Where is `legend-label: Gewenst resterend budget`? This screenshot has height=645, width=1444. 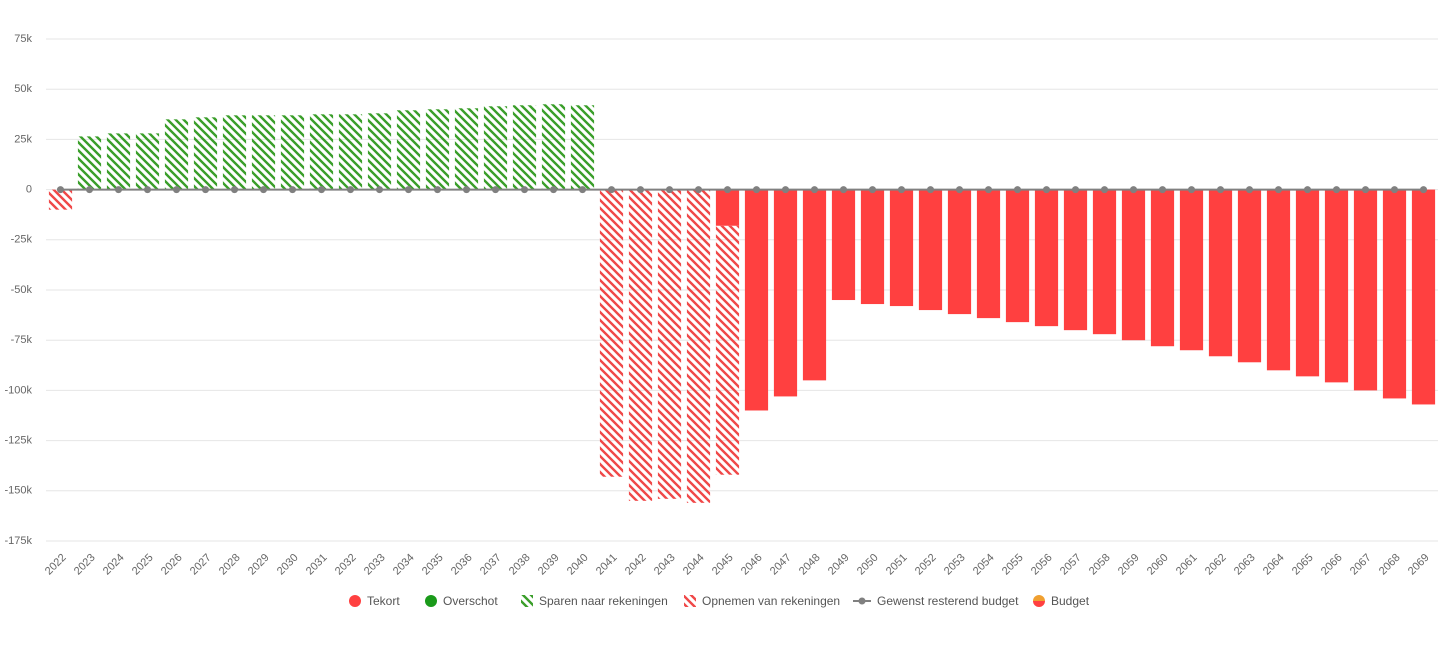
legend-label: Gewenst resterend budget is located at coordinates (948, 601).